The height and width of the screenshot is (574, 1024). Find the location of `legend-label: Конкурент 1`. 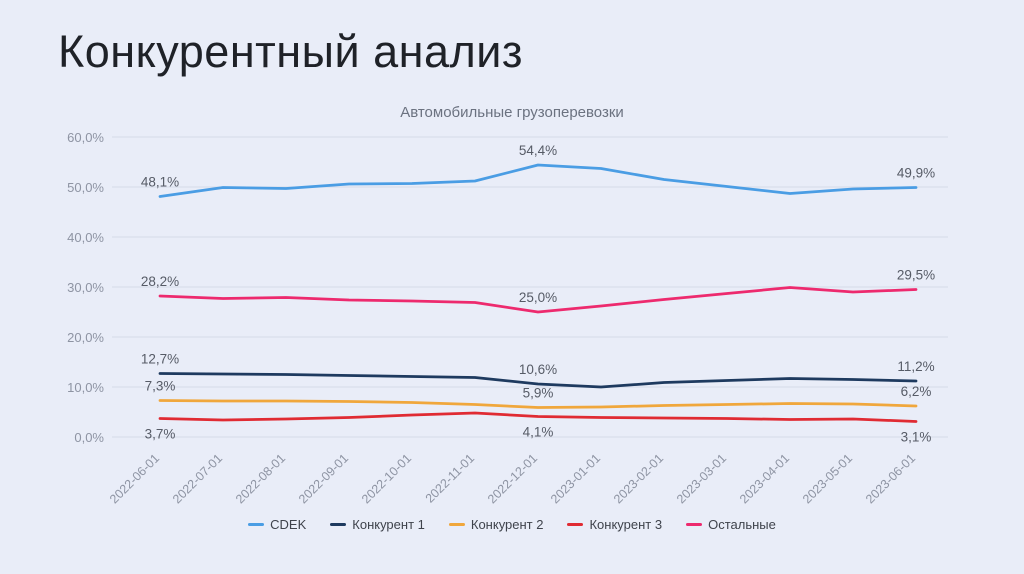

legend-label: Конкурент 1 is located at coordinates (388, 524).